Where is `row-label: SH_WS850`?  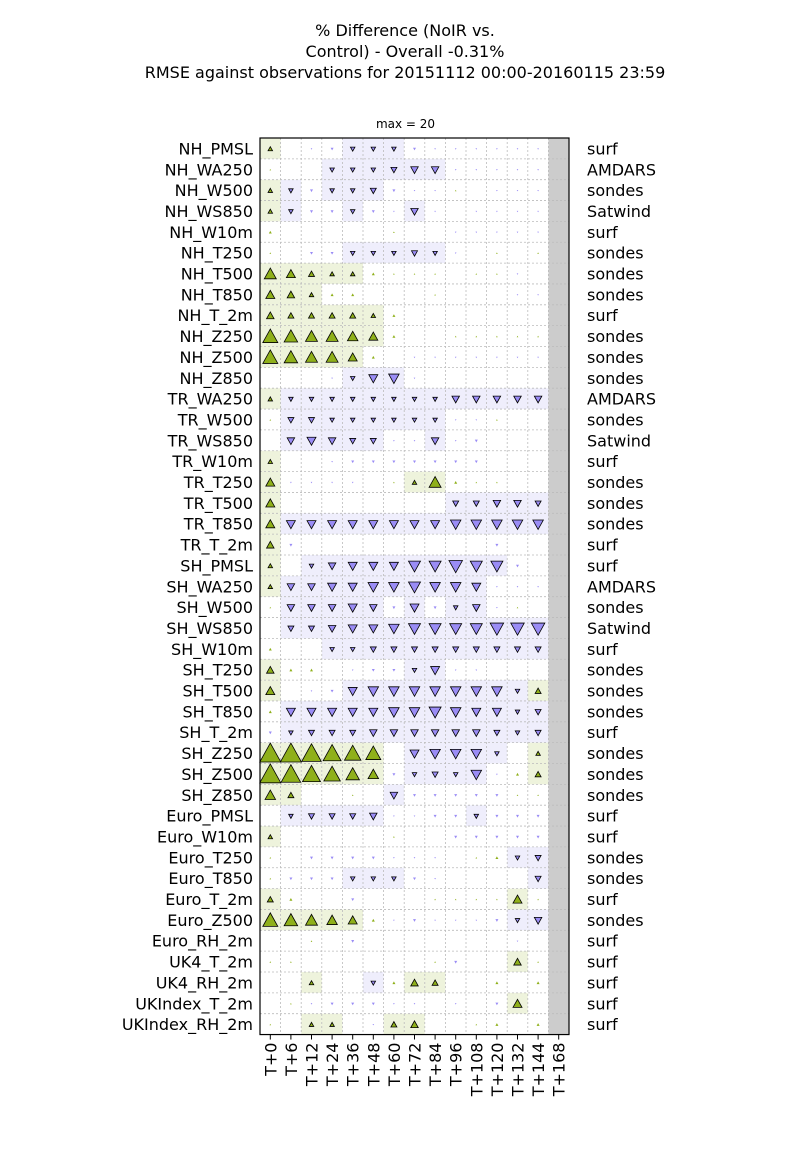
row-label: SH_WS850 is located at coordinates (209, 629).